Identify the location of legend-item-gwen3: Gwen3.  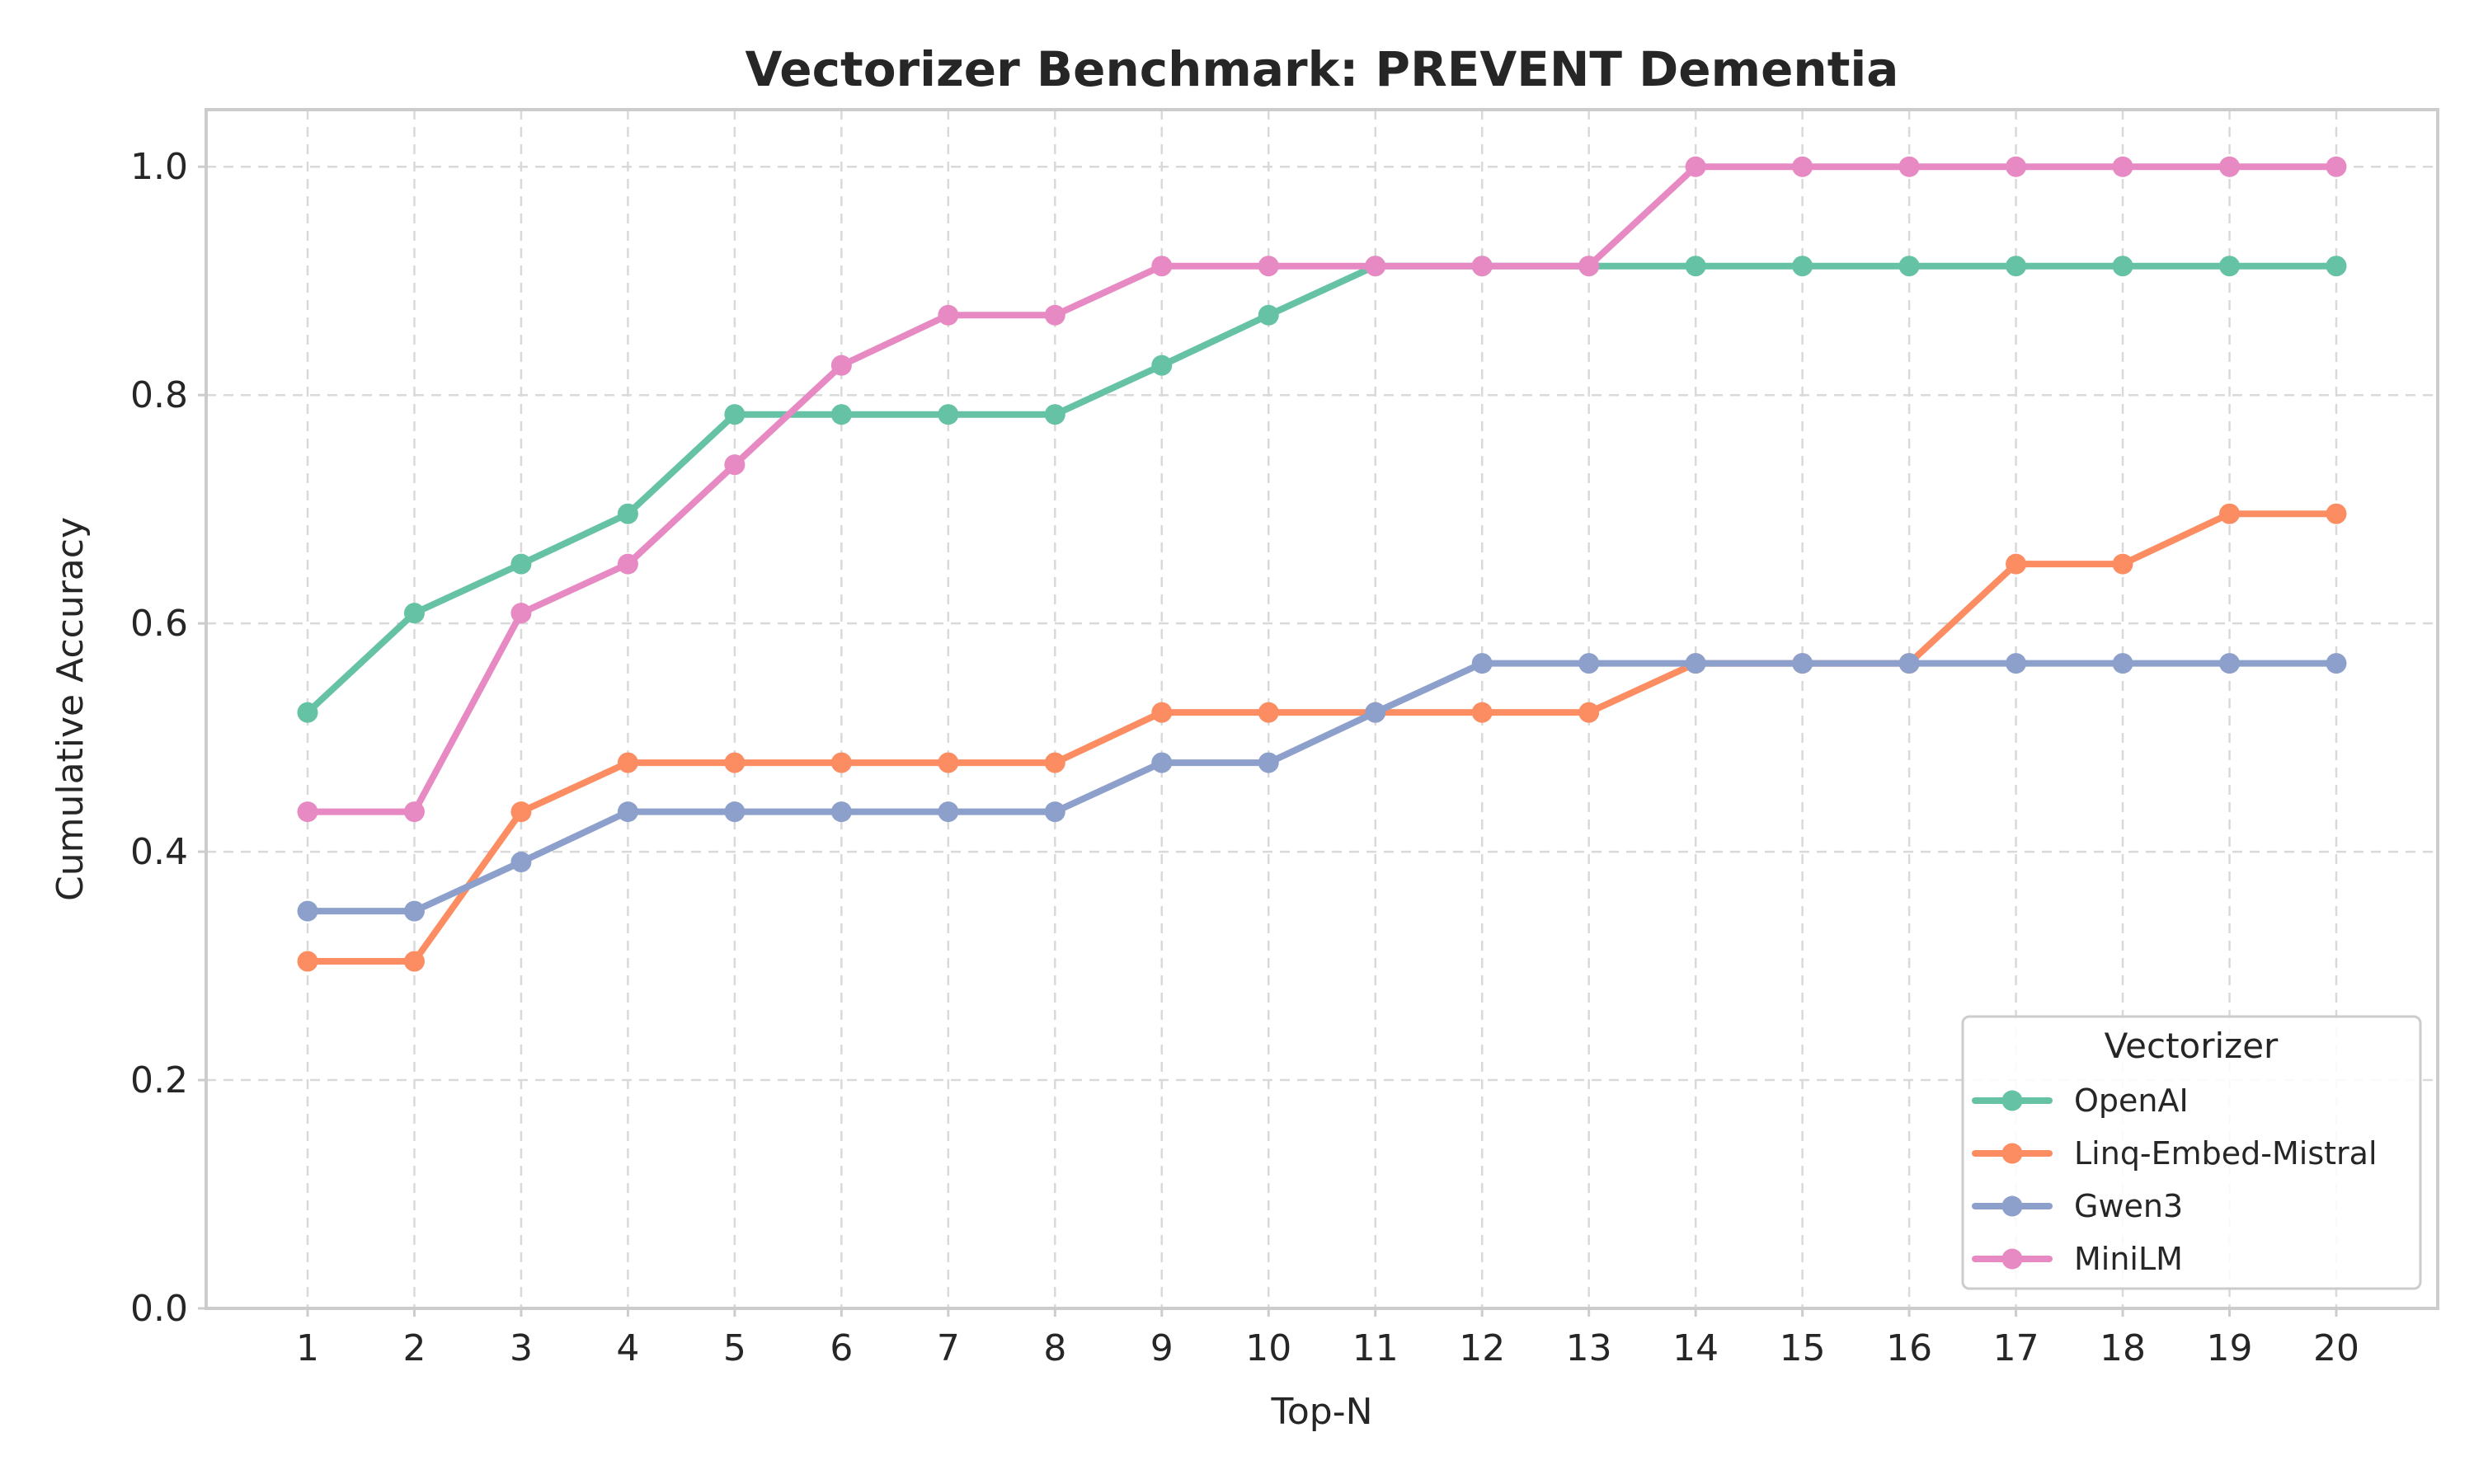
(2077, 1206).